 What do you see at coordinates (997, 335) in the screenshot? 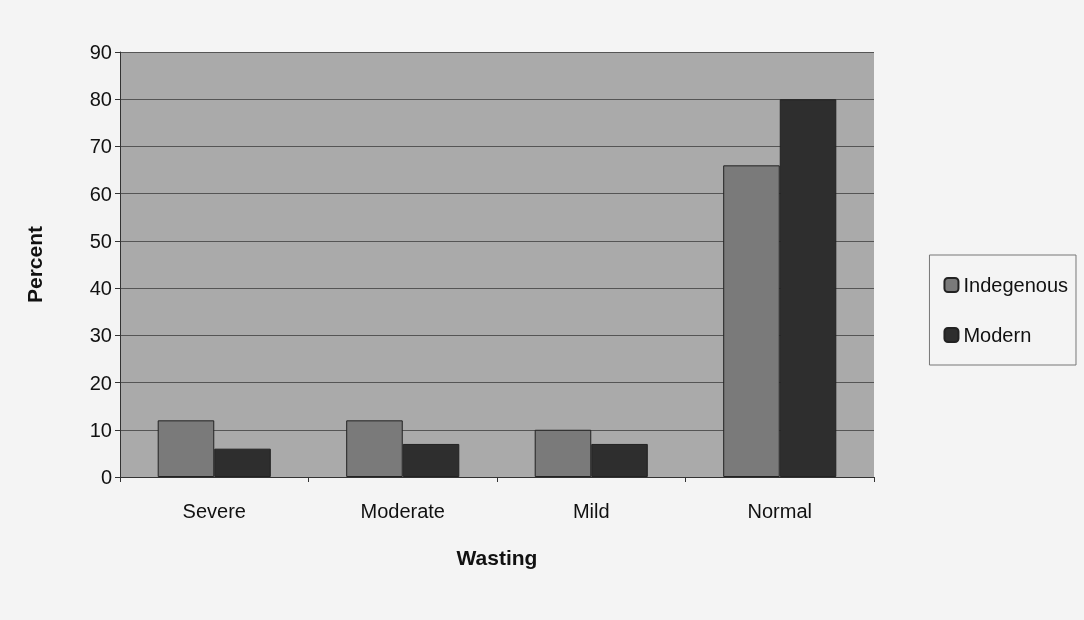
I see `legend-label: Modern` at bounding box center [997, 335].